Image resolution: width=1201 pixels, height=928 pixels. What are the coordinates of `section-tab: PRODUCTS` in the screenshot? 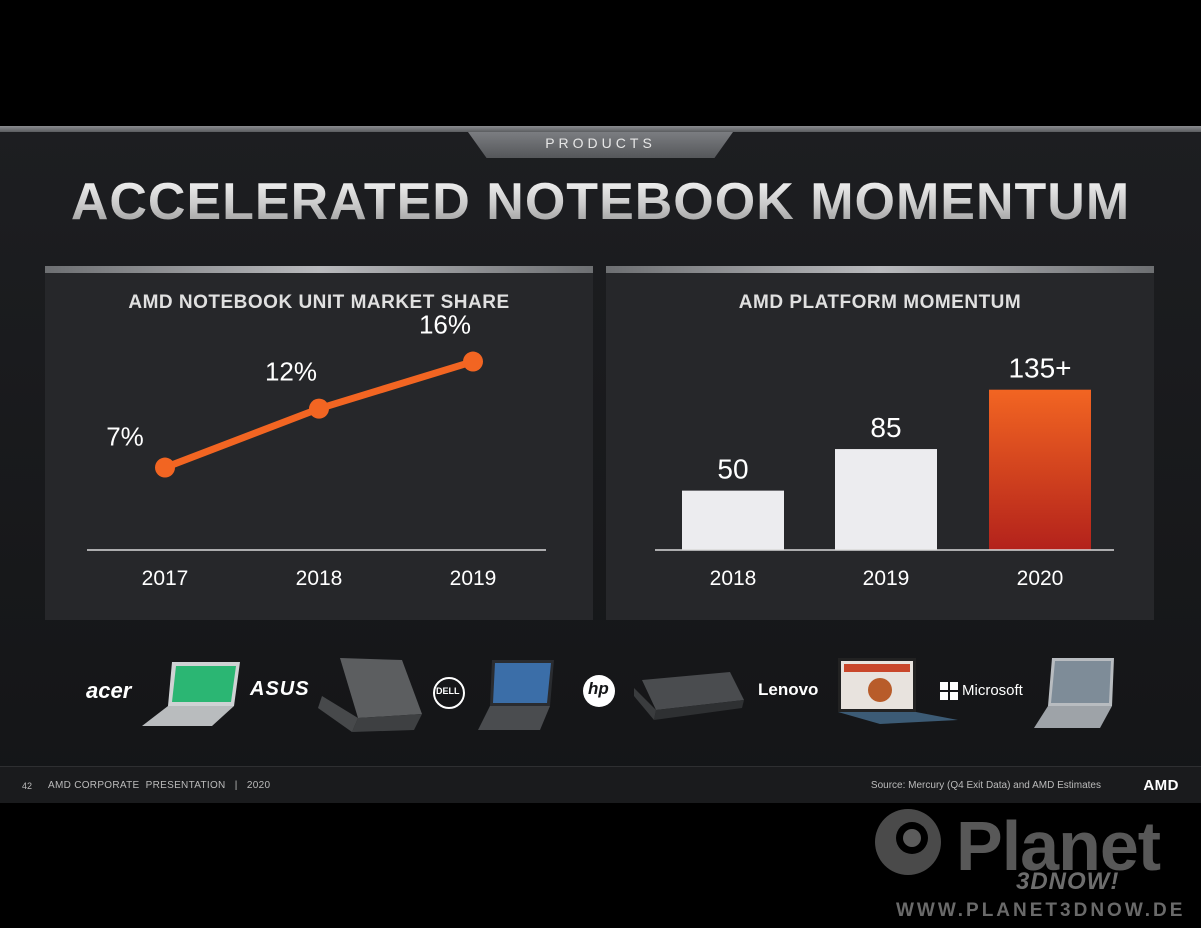 It's located at (600, 145).